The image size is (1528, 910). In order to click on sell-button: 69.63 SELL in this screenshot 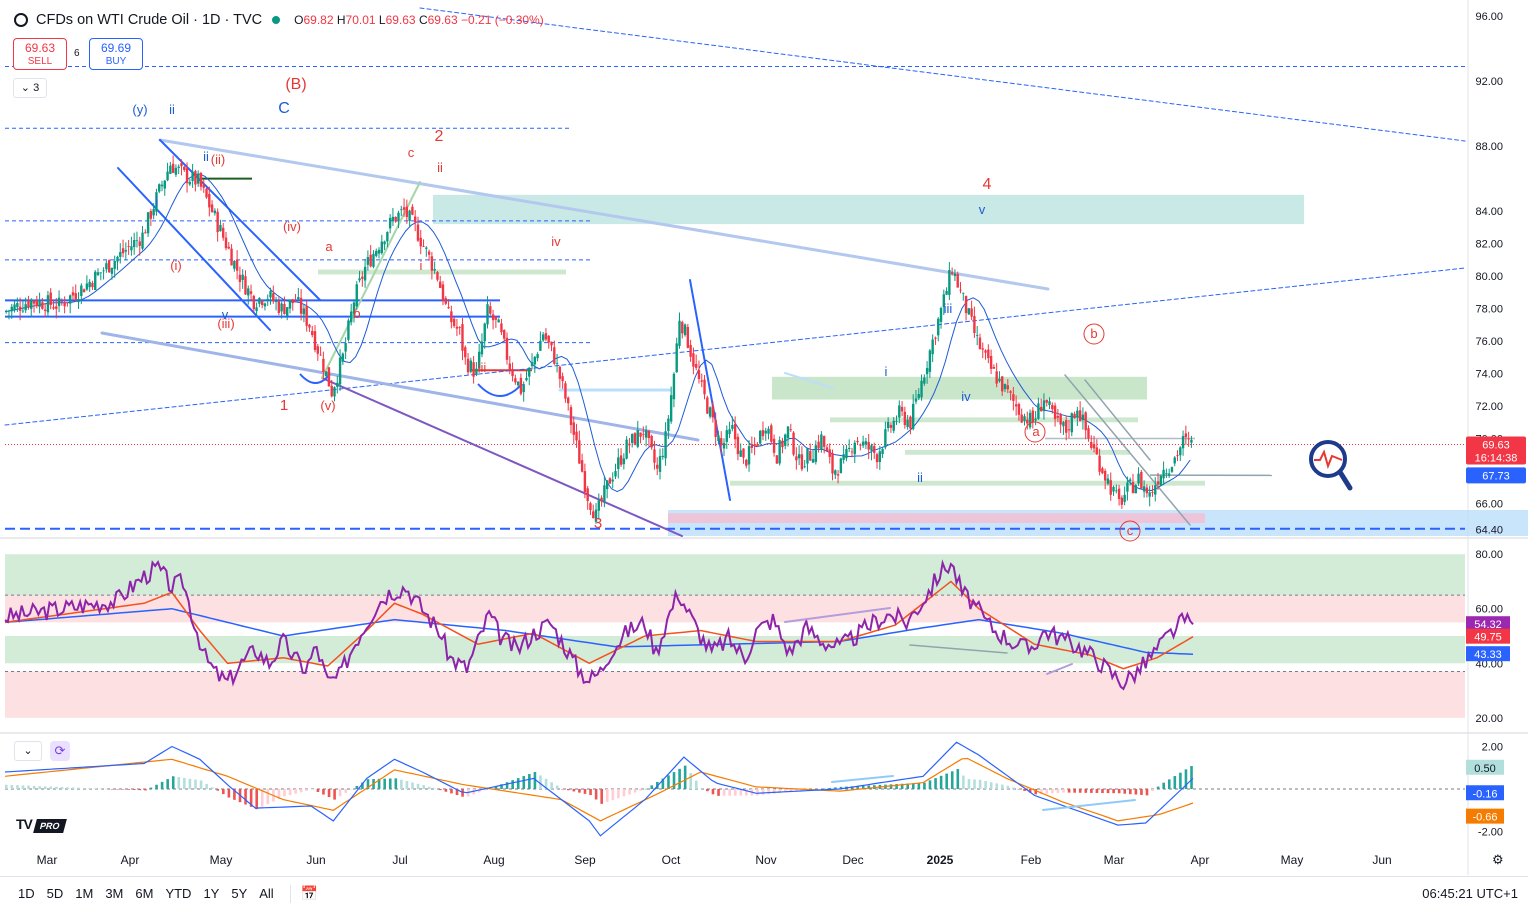, I will do `click(40, 54)`.